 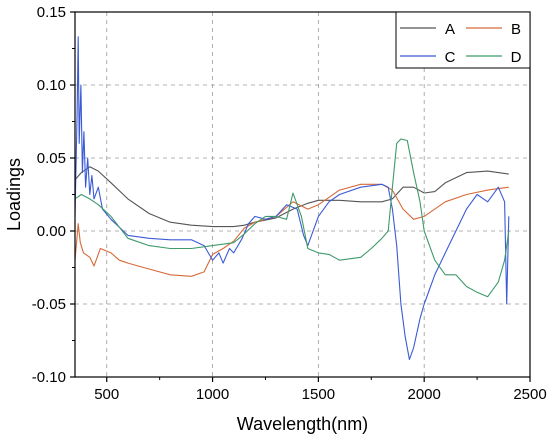 I want to click on y-axis-title: Loadings, so click(x=14, y=194).